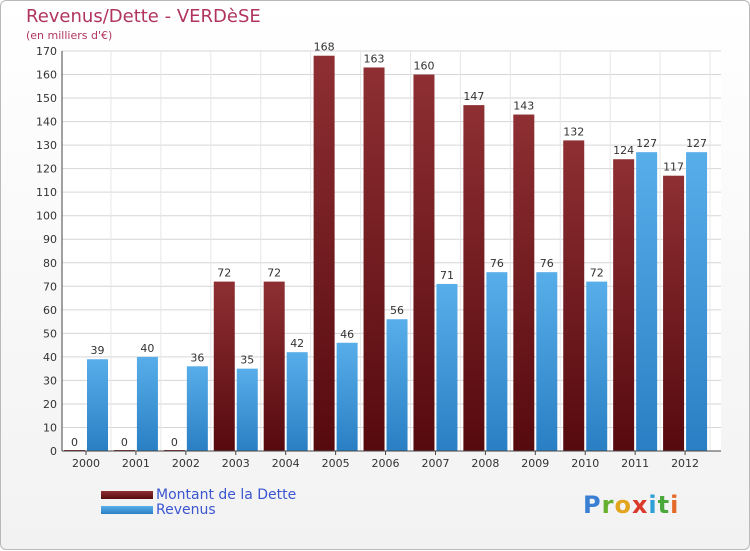  I want to click on data-label-revenus: 46, so click(347, 334).